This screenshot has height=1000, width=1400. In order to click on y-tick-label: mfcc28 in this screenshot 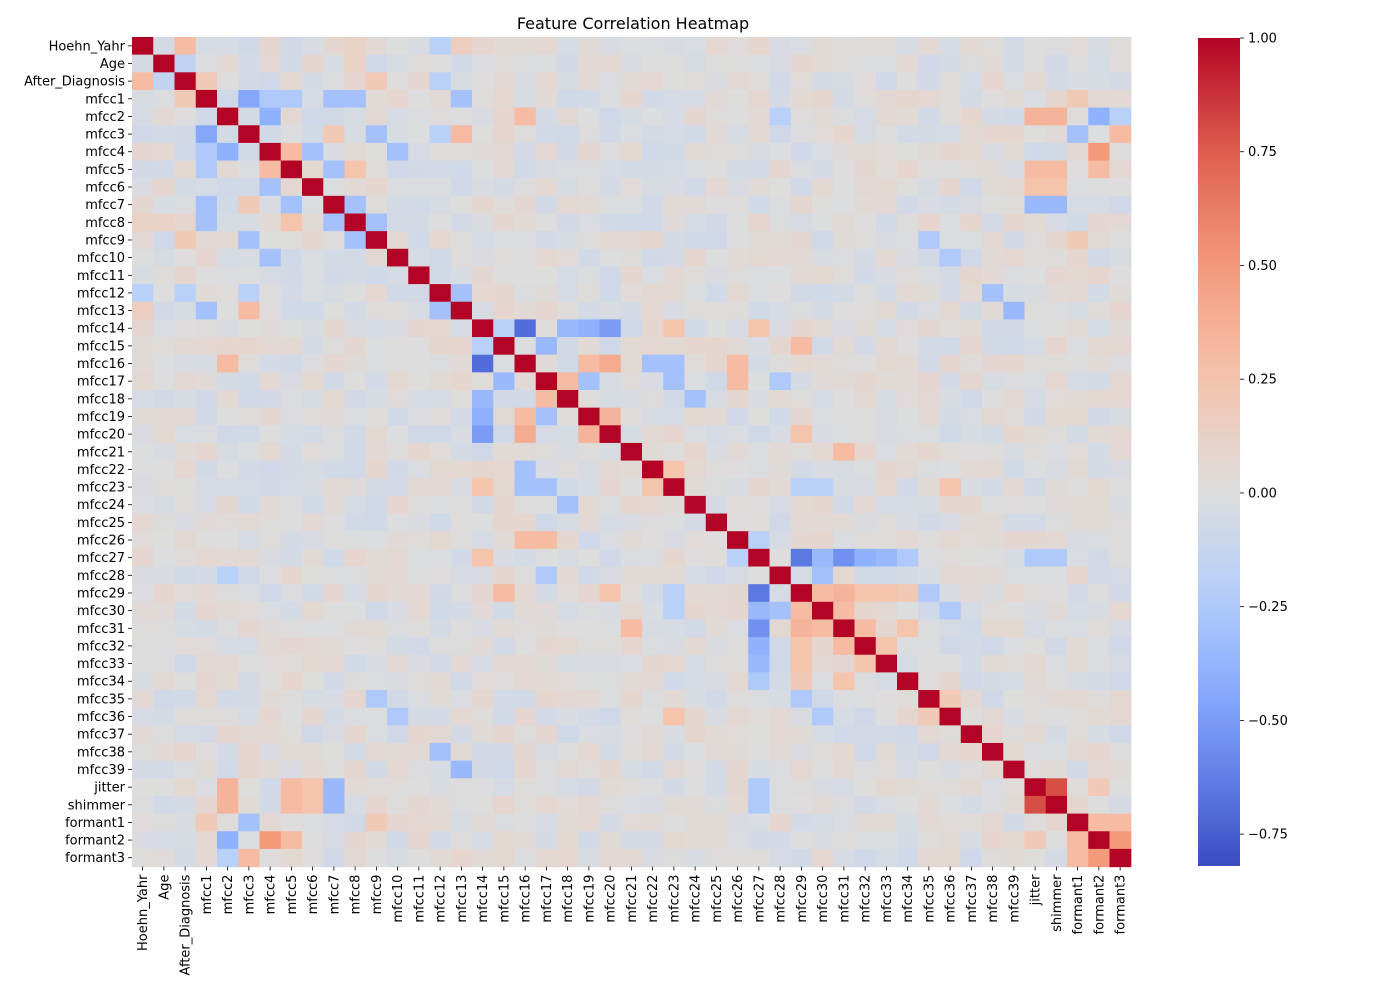, I will do `click(101, 576)`.